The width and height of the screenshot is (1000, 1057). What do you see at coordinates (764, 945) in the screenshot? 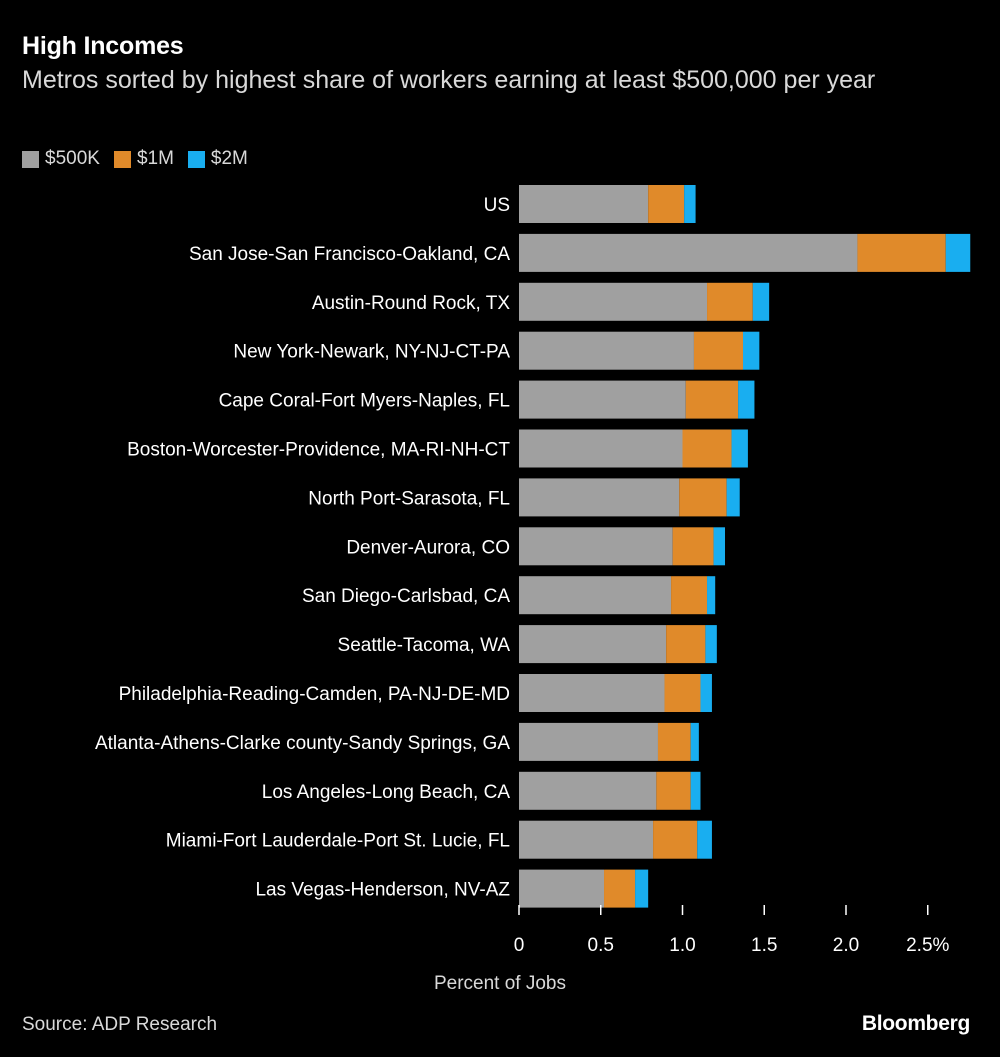
I see `x-tick-label: 1.5` at bounding box center [764, 945].